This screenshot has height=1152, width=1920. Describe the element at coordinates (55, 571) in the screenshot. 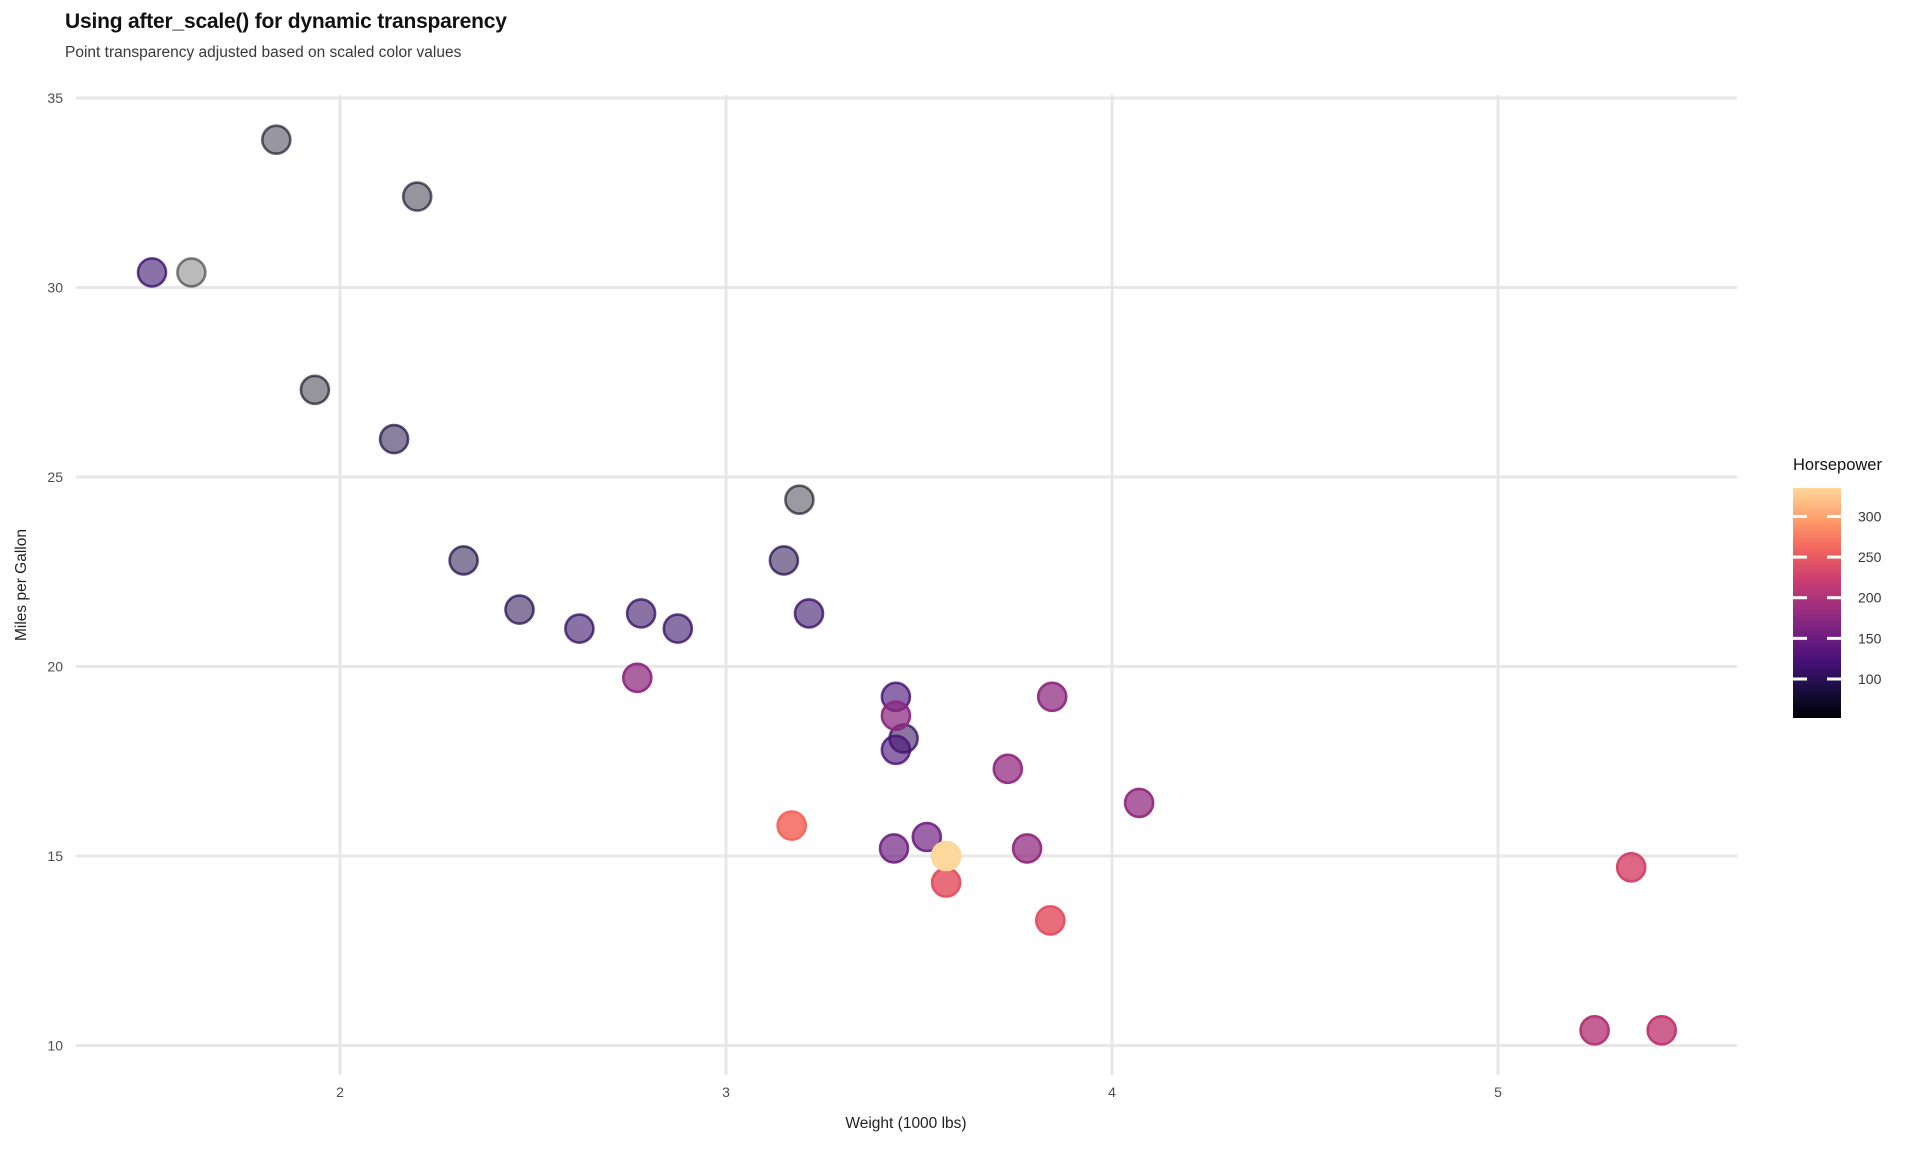

I see `y-tick-labels: 10 15 20 25 30 35` at that location.